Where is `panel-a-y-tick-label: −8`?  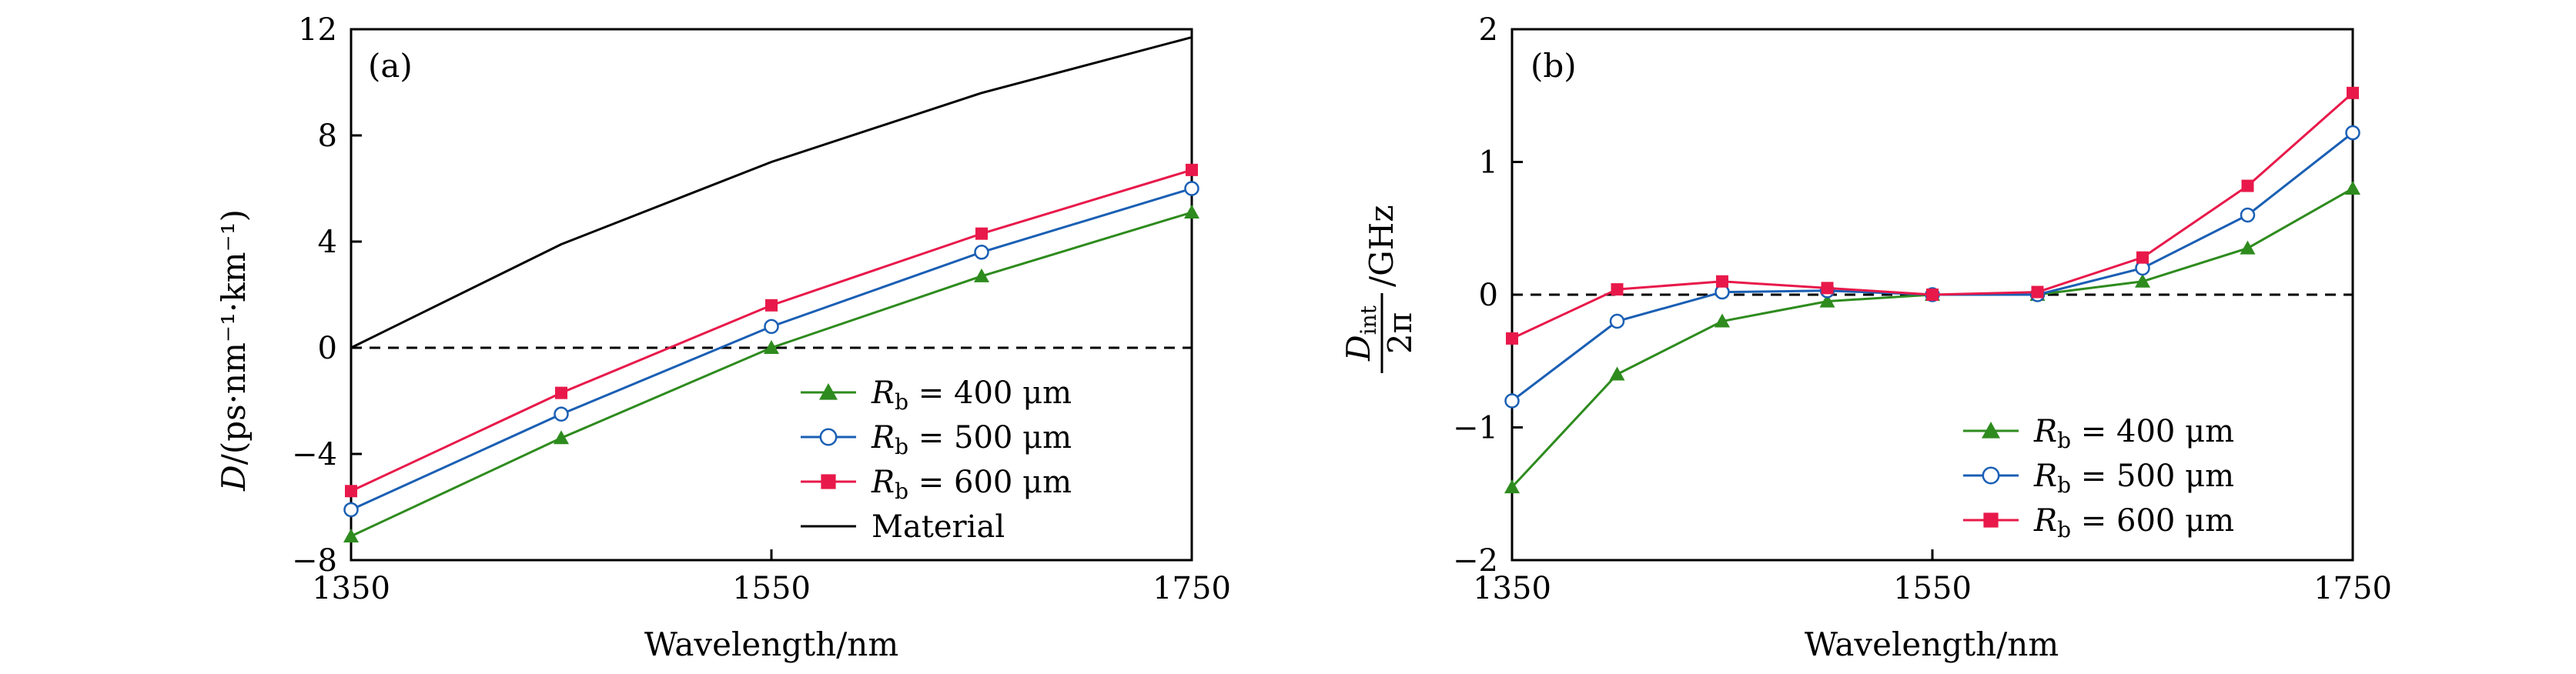 panel-a-y-tick-label: −8 is located at coordinates (314, 561).